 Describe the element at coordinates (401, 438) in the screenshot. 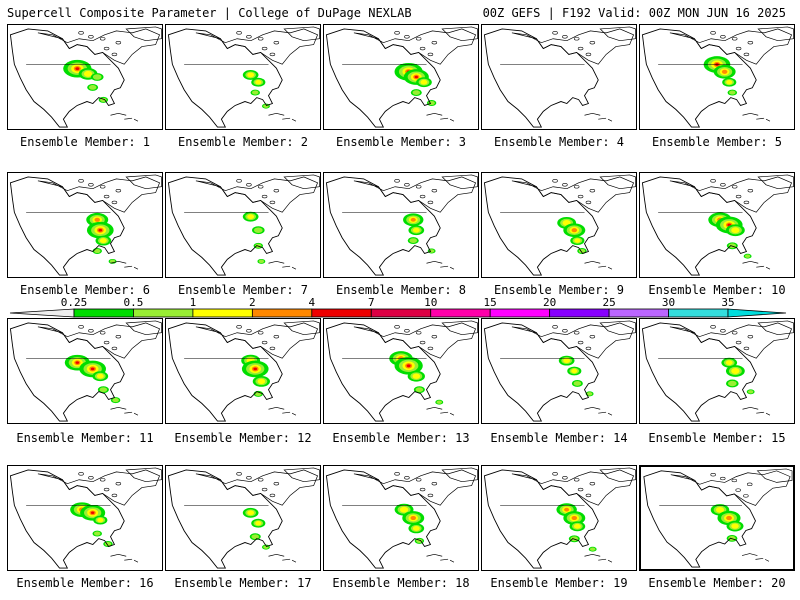

I see `ensemble-member-label: Ensemble Member: 13` at that location.